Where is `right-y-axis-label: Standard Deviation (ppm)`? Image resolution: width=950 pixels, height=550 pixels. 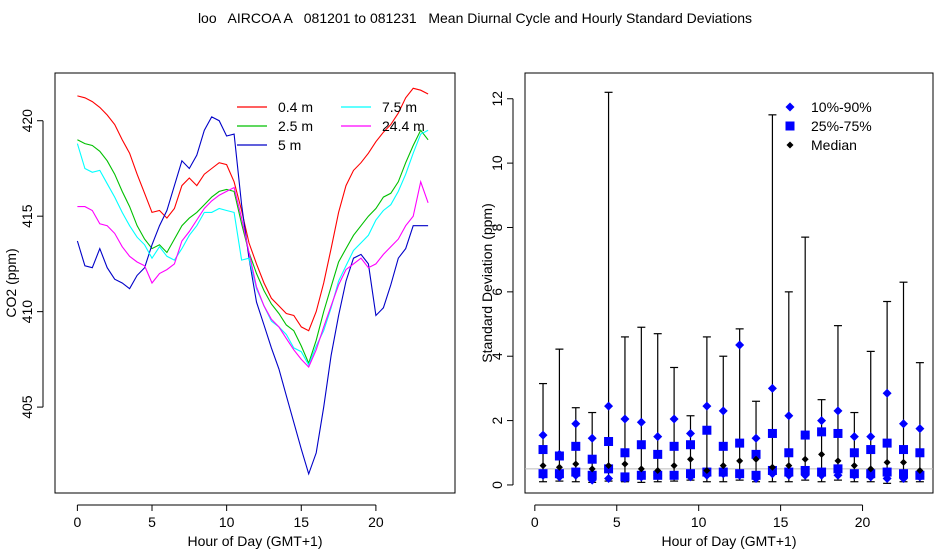
right-y-axis-label: Standard Deviation (ppm) is located at coordinates (487, 283).